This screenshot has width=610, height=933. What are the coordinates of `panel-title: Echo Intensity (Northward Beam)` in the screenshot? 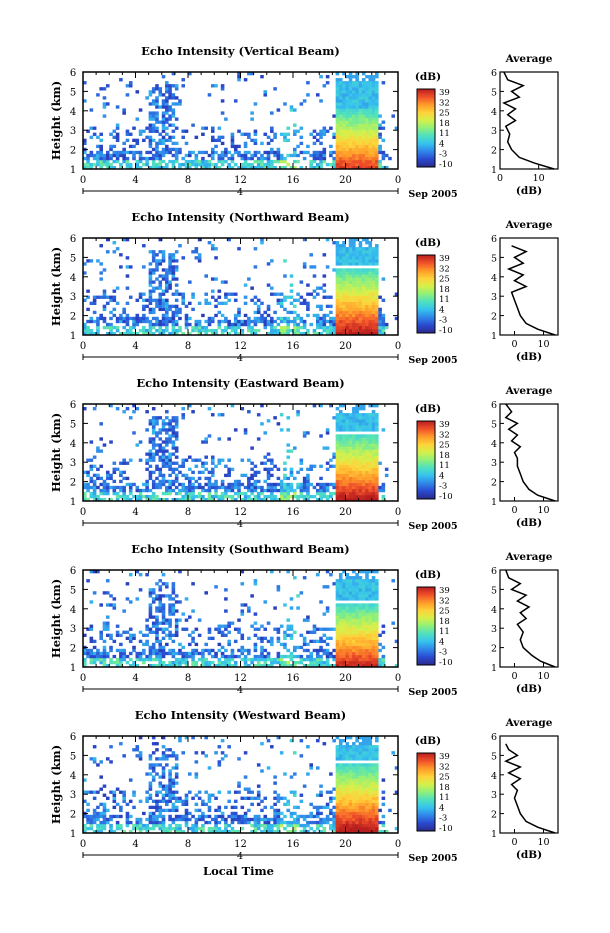 It's located at (240, 217).